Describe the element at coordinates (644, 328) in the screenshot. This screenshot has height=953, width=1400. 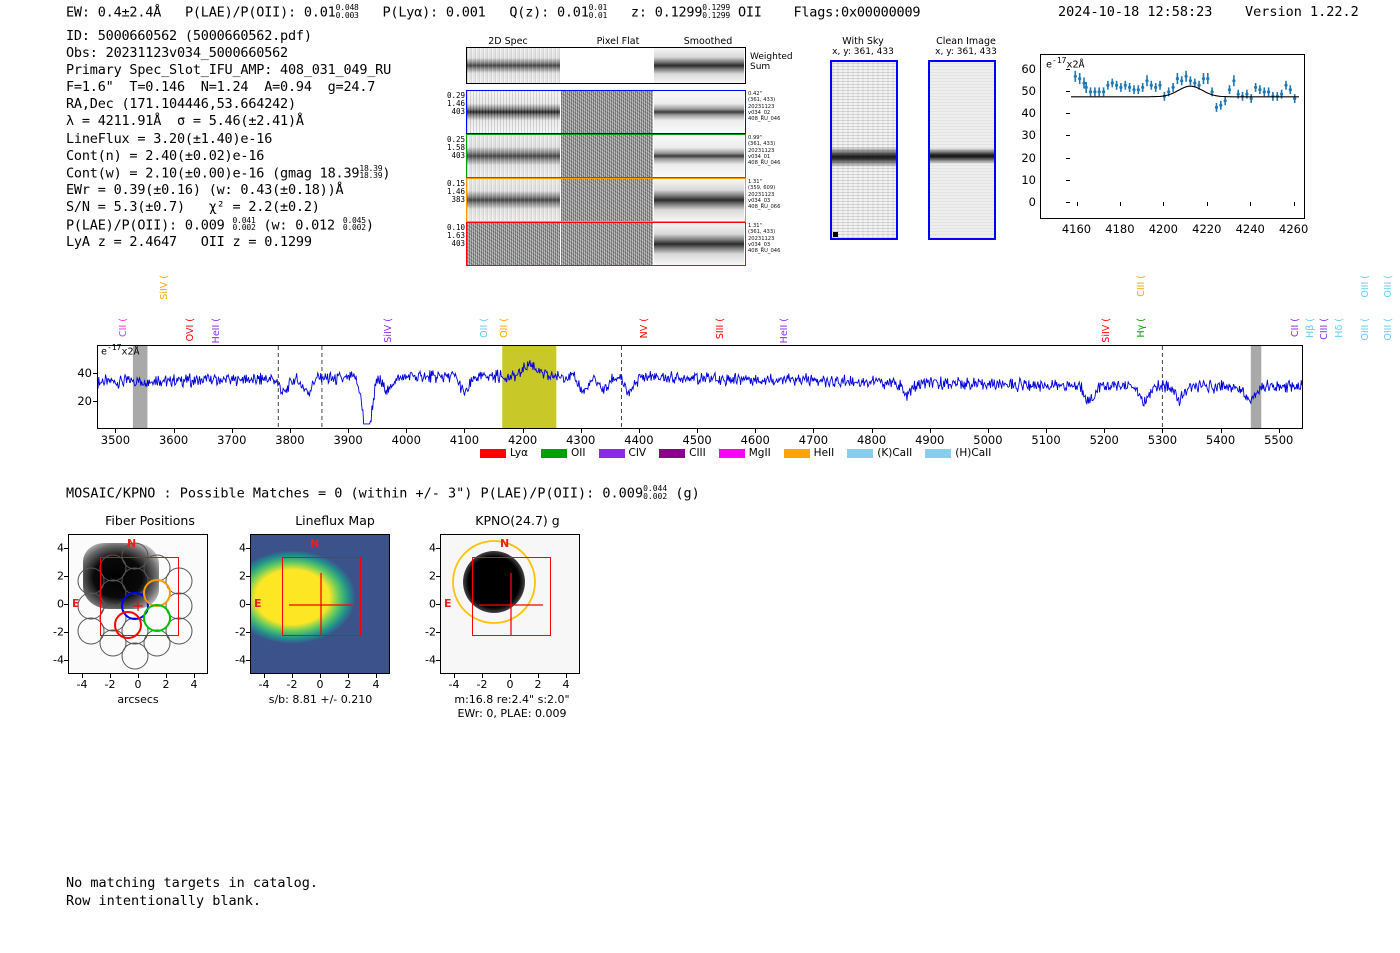
I see `line-label-nv-7: NV (` at that location.